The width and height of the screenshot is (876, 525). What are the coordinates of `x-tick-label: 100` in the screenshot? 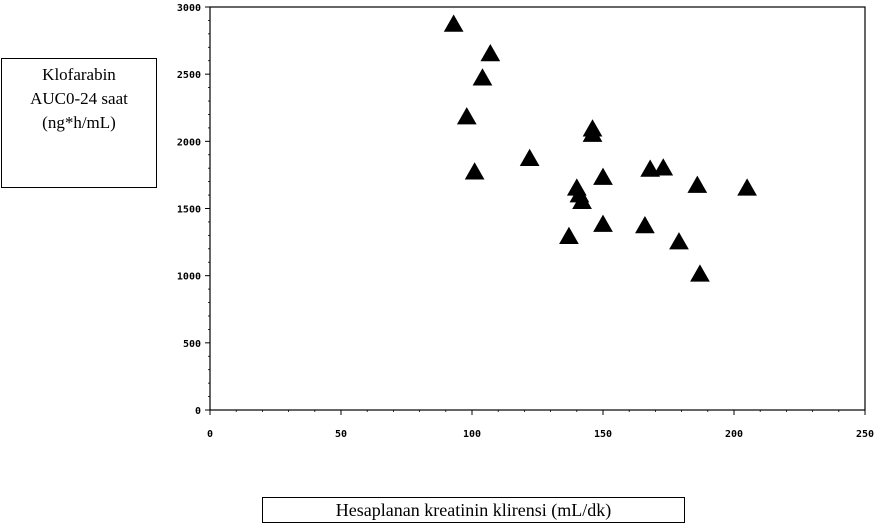 It's located at (472, 434).